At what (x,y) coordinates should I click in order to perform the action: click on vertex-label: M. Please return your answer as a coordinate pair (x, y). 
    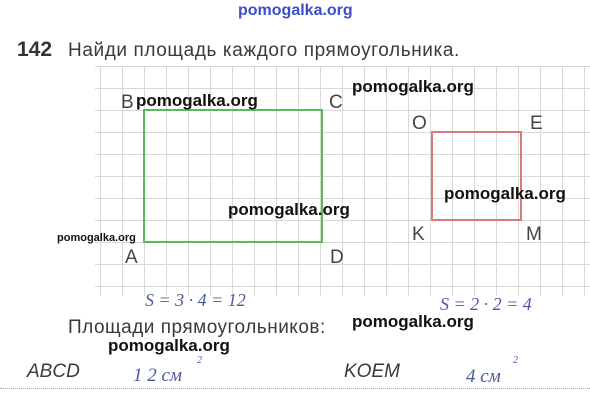
    Looking at the image, I should click on (534, 234).